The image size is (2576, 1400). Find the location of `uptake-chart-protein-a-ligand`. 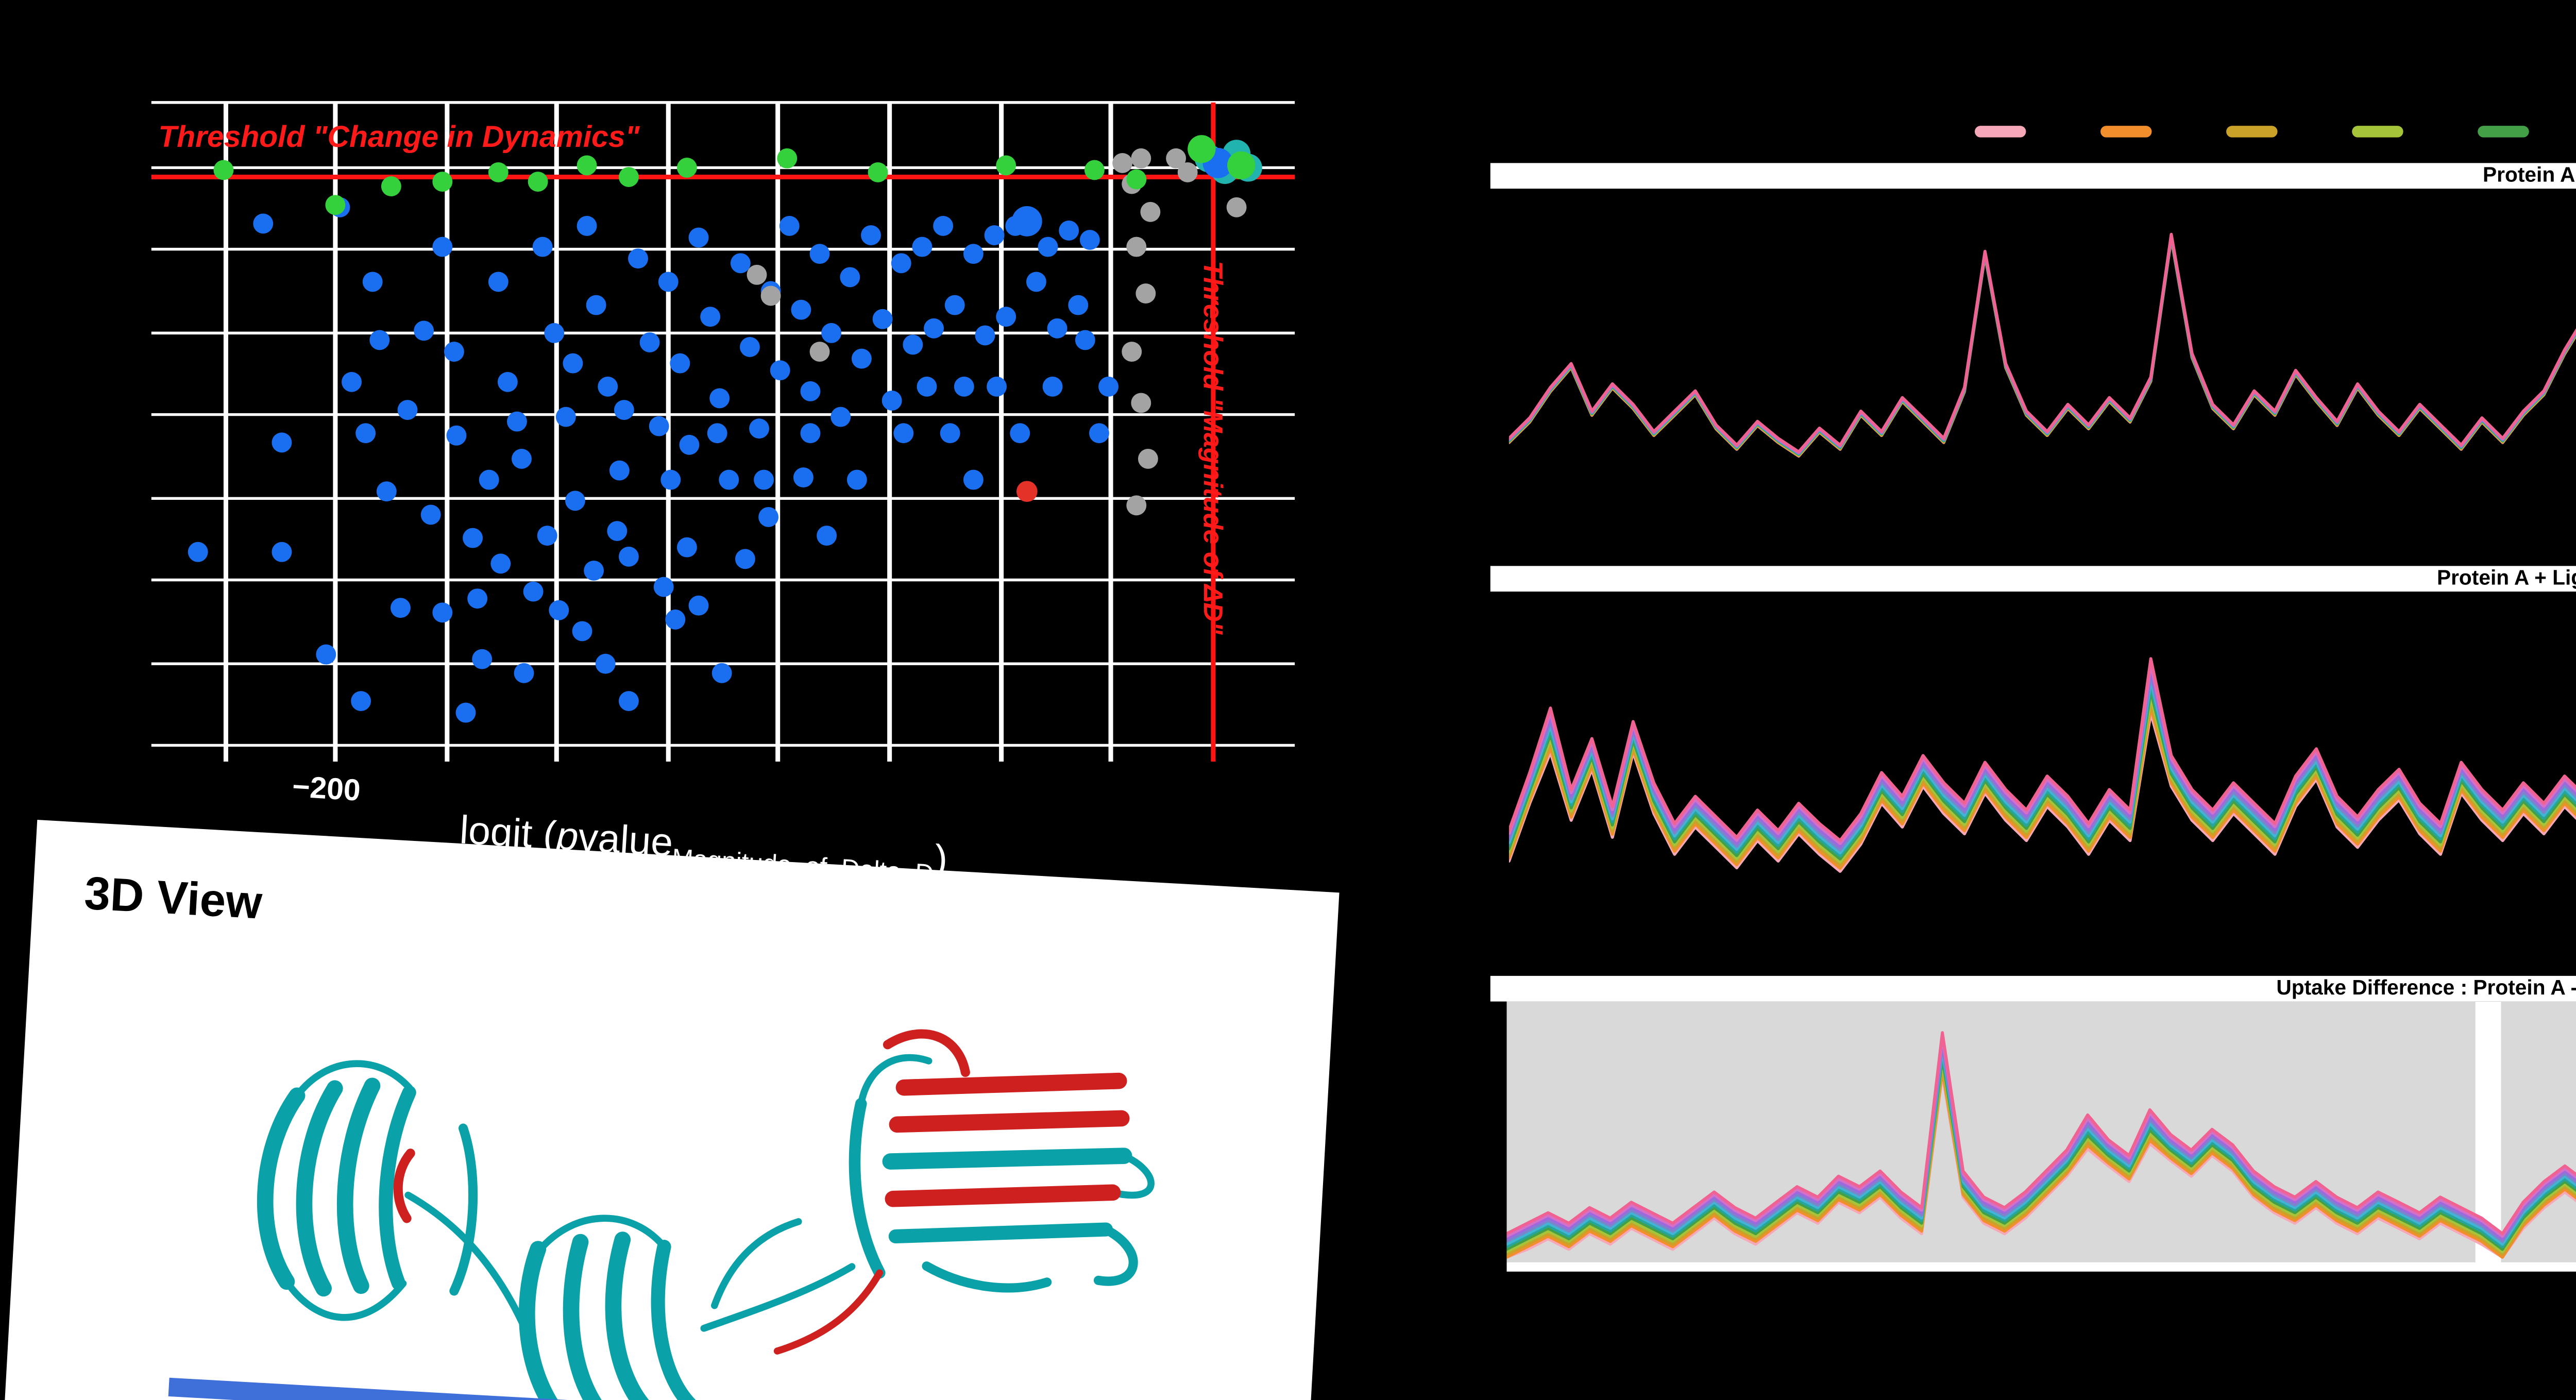

uptake-chart-protein-a-ligand is located at coordinates (2042, 771).